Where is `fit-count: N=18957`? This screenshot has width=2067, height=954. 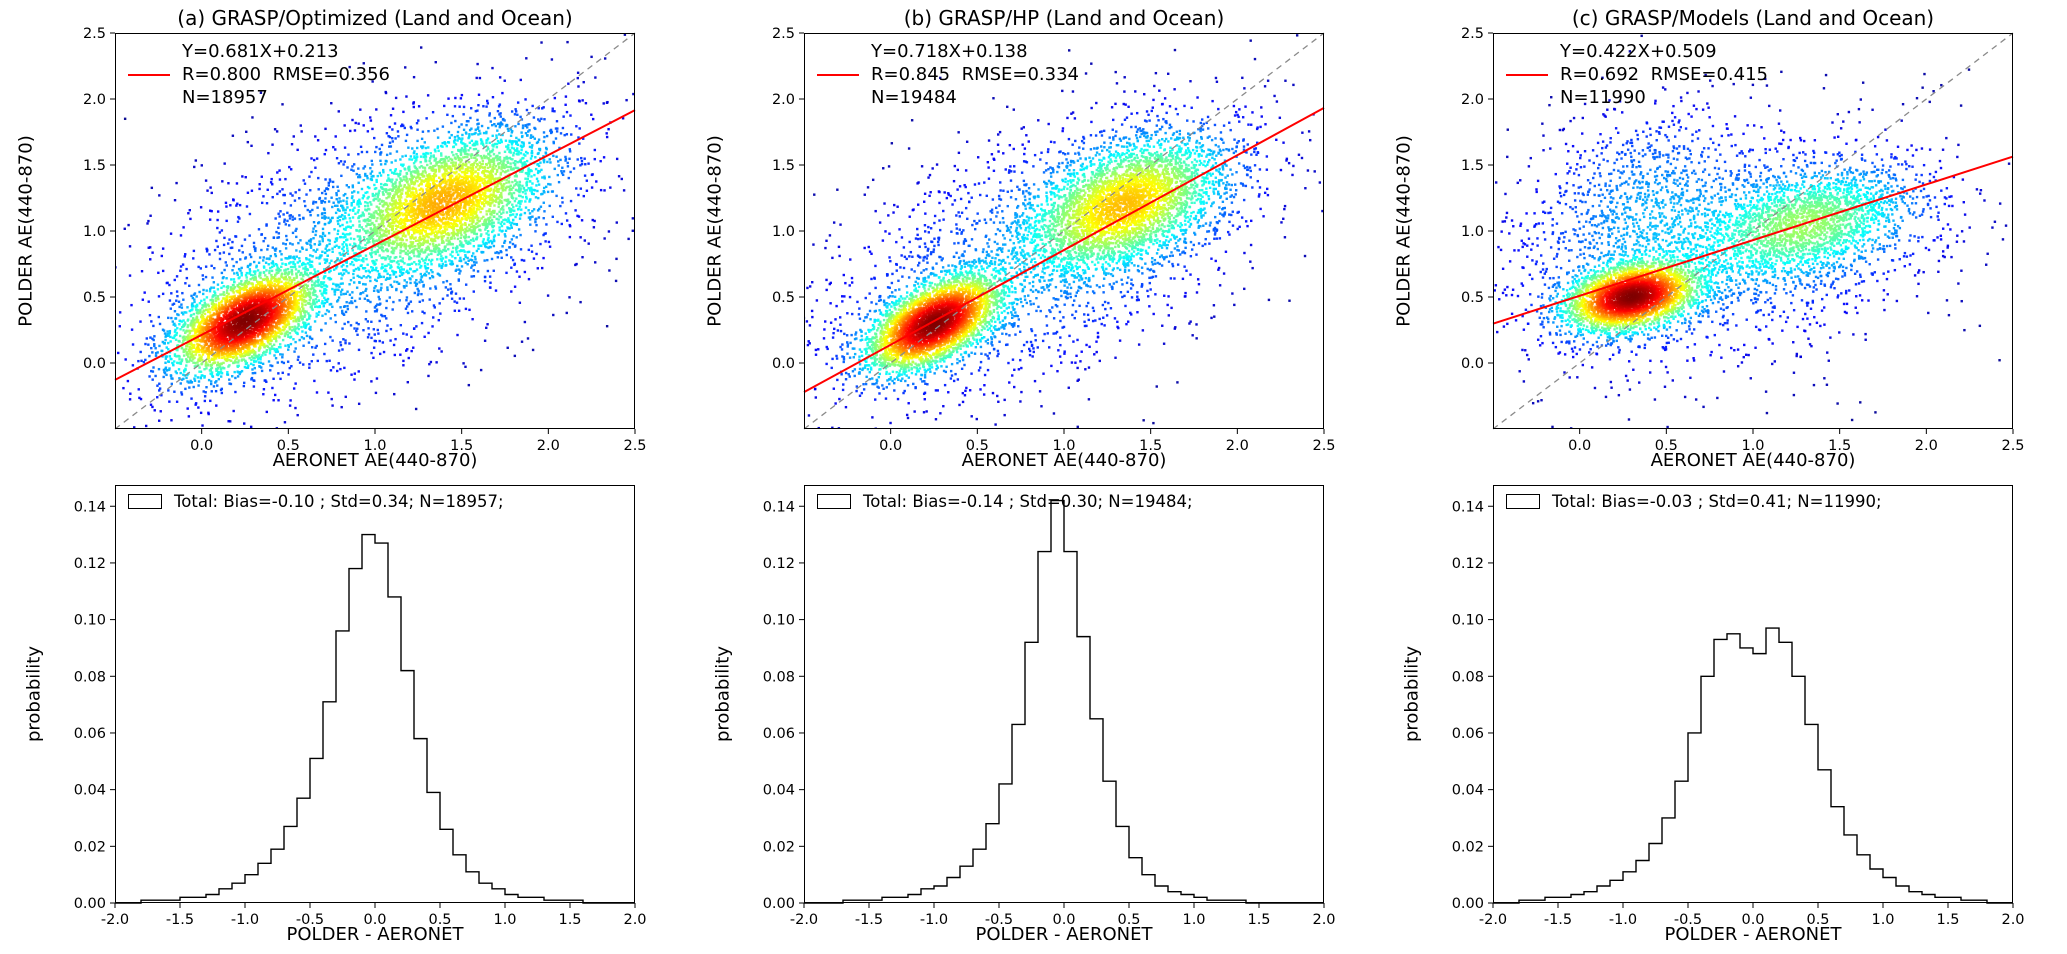 fit-count: N=18957 is located at coordinates (225, 97).